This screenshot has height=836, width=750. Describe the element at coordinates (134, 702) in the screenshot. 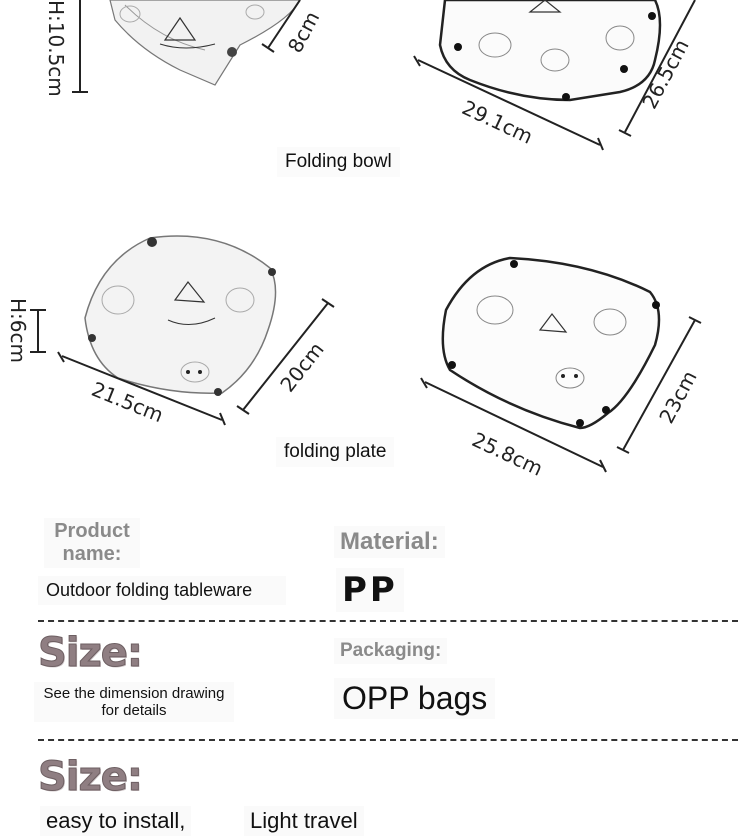

I see `size-value: See the dimension drawing for details` at that location.